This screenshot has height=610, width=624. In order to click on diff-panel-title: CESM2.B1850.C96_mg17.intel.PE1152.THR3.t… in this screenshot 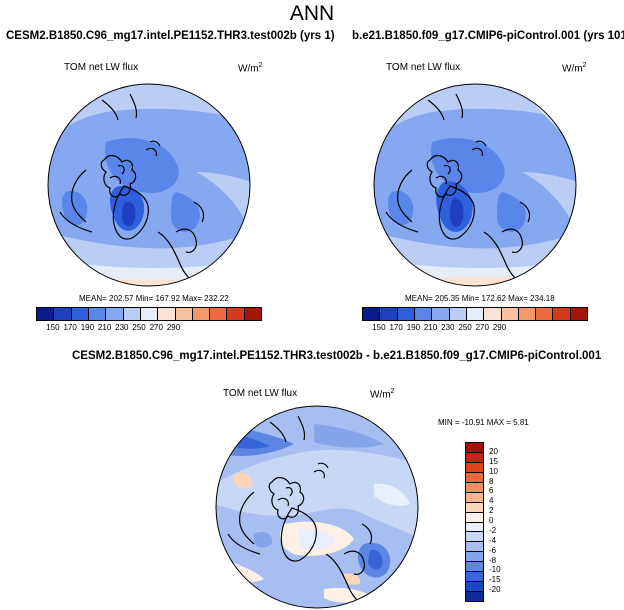, I will do `click(337, 356)`.